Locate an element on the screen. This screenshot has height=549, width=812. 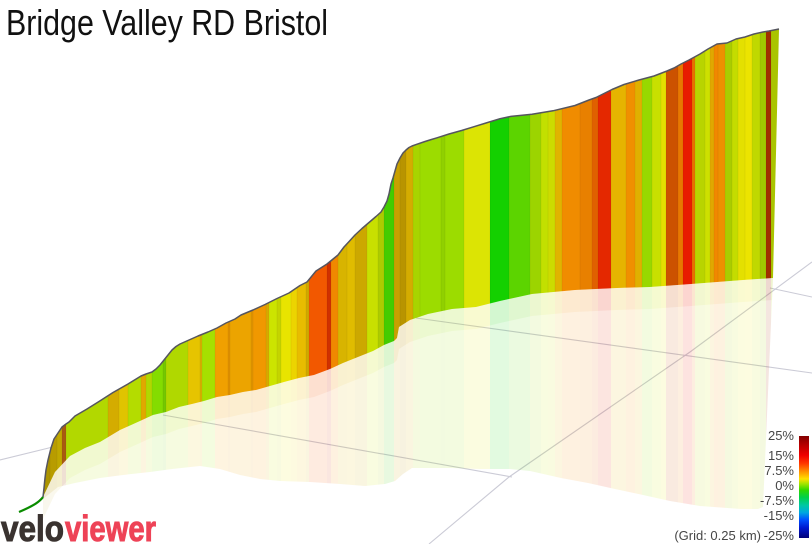
svg-text: (Grid: 0.25 km) is located at coordinates (717, 535).